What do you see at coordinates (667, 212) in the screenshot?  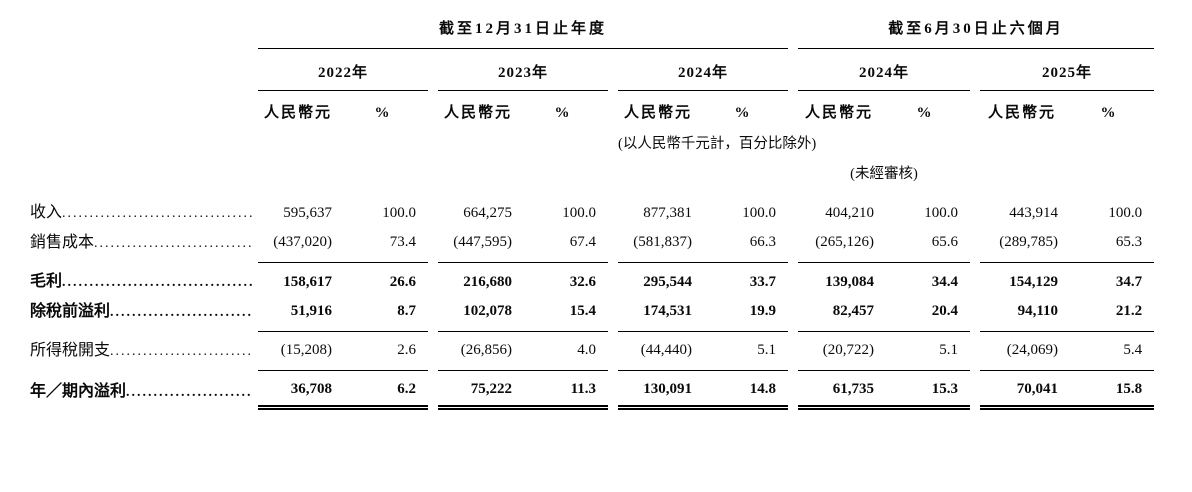 I see `value-rmb: 877,381` at bounding box center [667, 212].